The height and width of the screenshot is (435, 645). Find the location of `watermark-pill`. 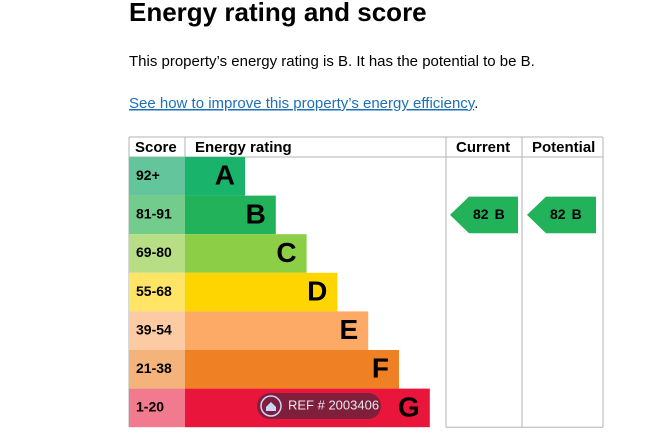

watermark-pill is located at coordinates (319, 406).